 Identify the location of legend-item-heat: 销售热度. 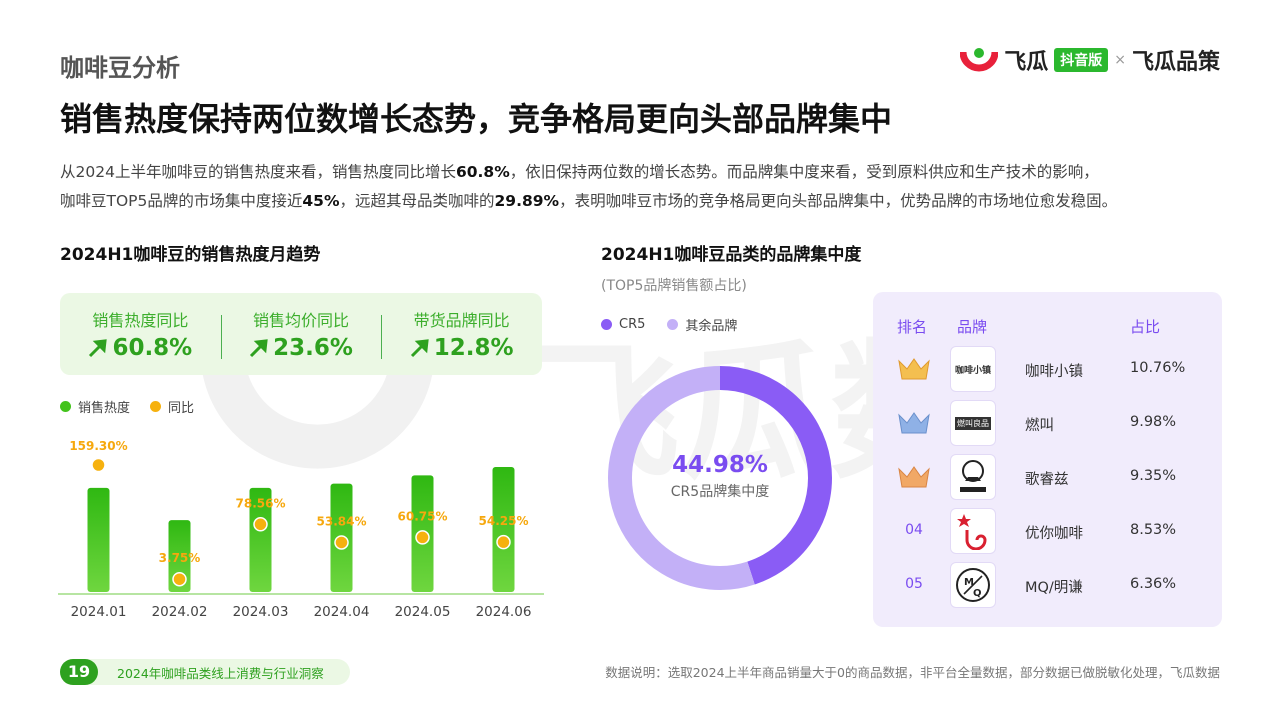
(95, 406).